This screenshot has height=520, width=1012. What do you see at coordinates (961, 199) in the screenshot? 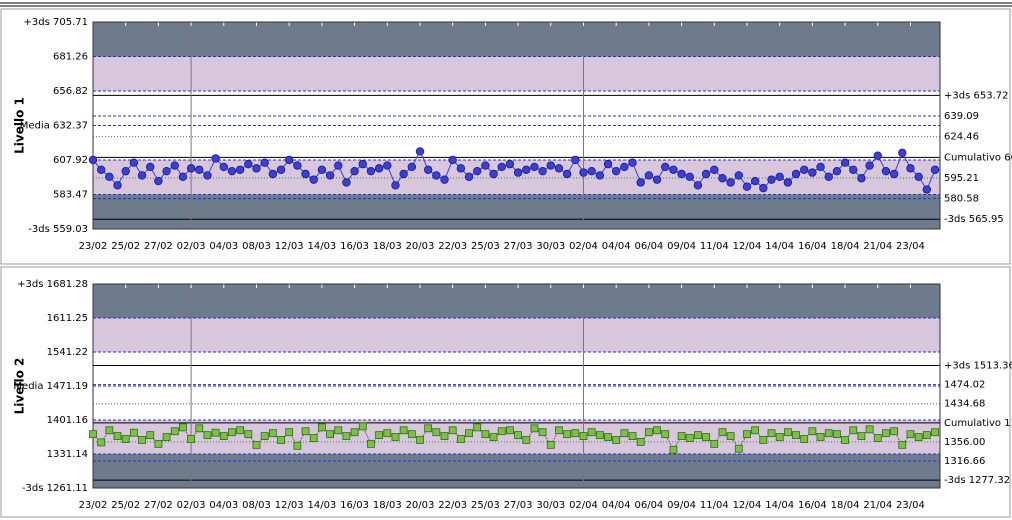
I see `ref-label: 580.58` at bounding box center [961, 199].